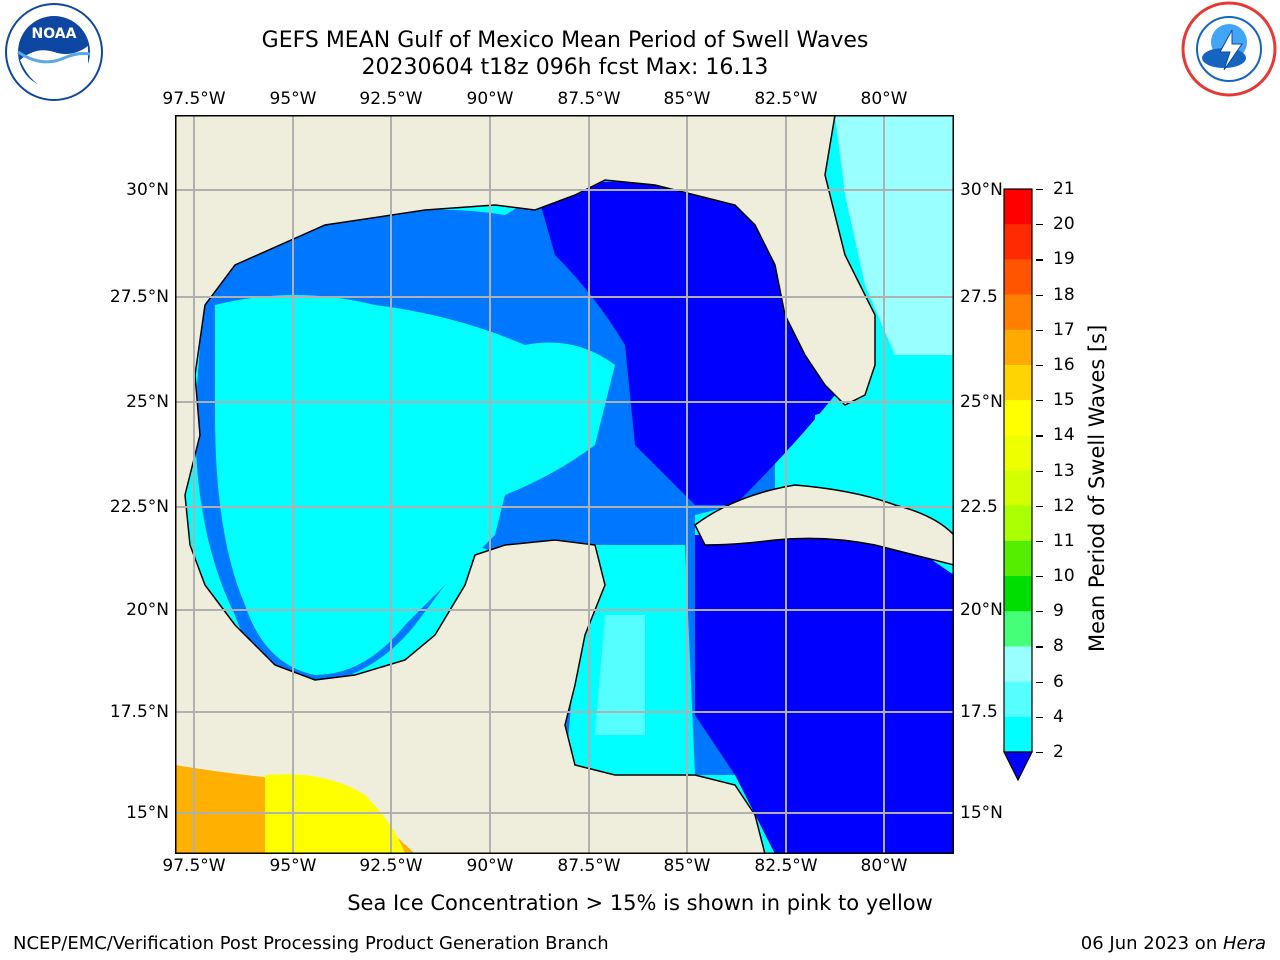 This screenshot has height=960, width=1280. What do you see at coordinates (194, 99) in the screenshot?
I see `lon-tick-top: 97.5°W` at bounding box center [194, 99].